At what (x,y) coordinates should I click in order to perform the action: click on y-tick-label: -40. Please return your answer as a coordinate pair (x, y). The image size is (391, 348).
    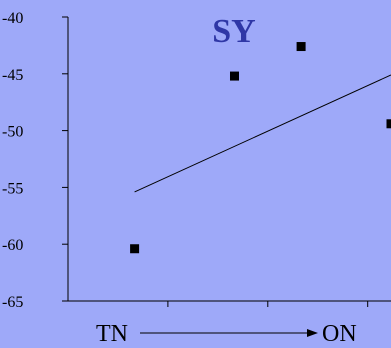
    Looking at the image, I should click on (12, 18).